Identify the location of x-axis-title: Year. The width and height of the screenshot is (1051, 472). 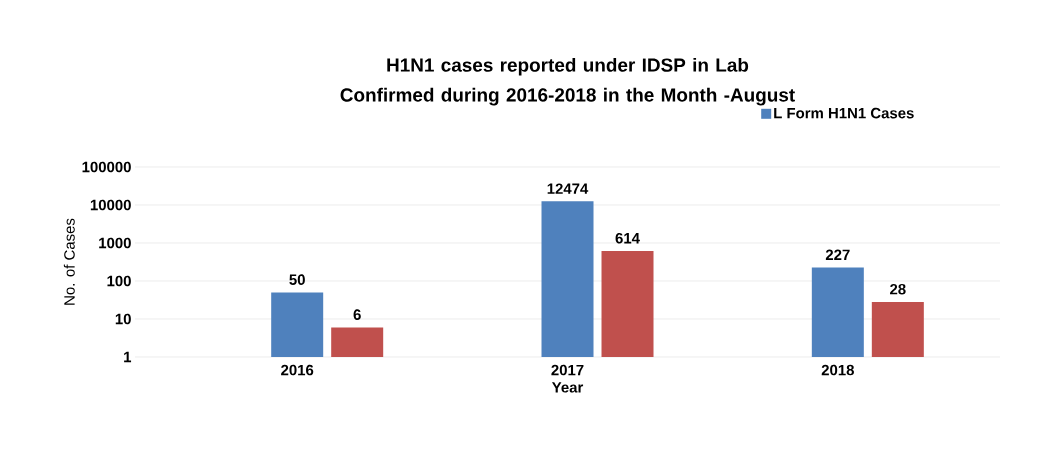
(567, 387).